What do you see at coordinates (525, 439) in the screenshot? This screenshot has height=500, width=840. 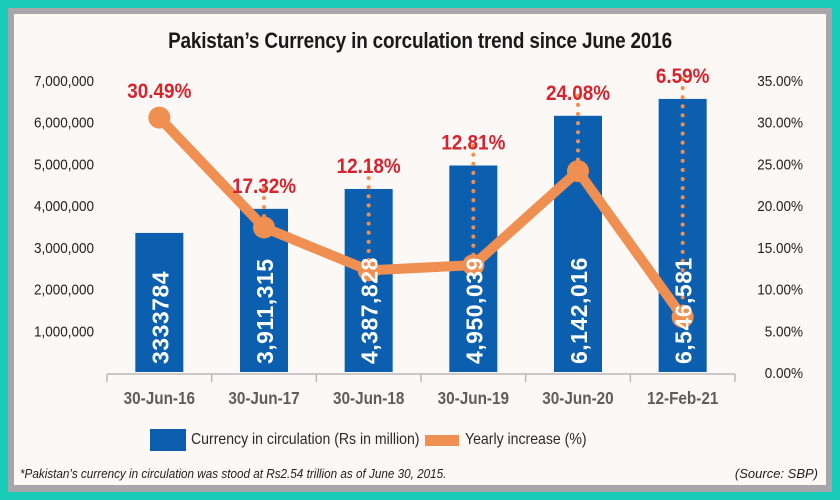 I see `legend-label-yearly-increase: Yearly increase (%)` at bounding box center [525, 439].